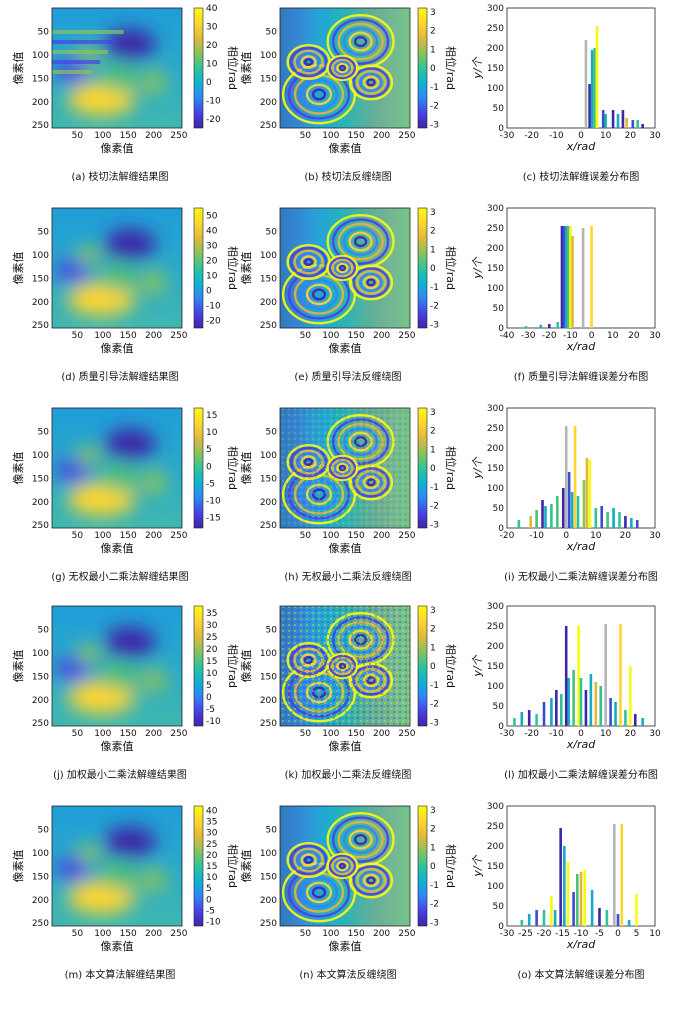  I want to click on colorbar-tick: -3, so click(434, 125).